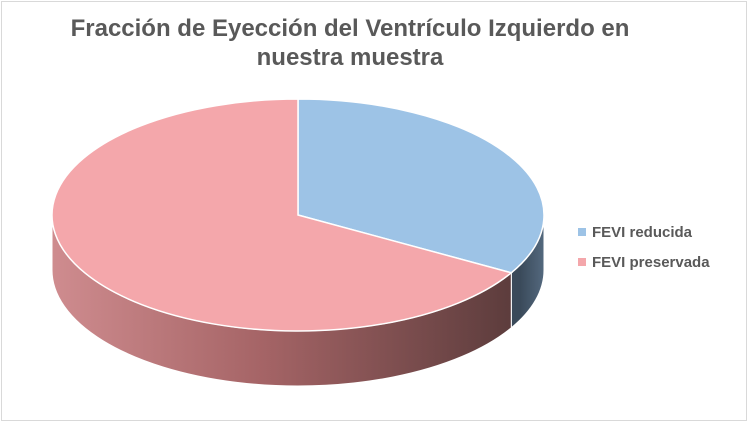  I want to click on legend-item-fevi-preservada: FEVI preservada, so click(644, 262).